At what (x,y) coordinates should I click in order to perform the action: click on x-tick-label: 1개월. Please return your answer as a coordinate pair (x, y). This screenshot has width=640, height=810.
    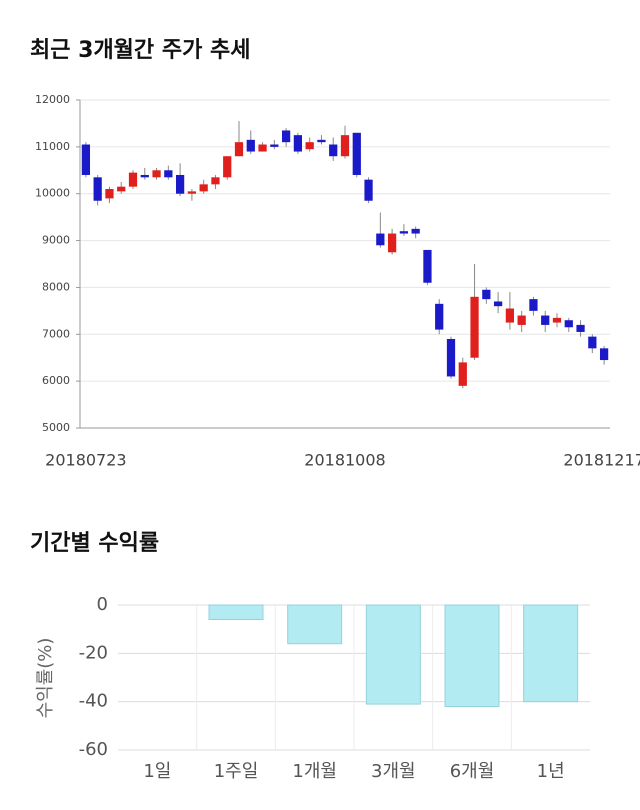
    Looking at the image, I should click on (314, 771).